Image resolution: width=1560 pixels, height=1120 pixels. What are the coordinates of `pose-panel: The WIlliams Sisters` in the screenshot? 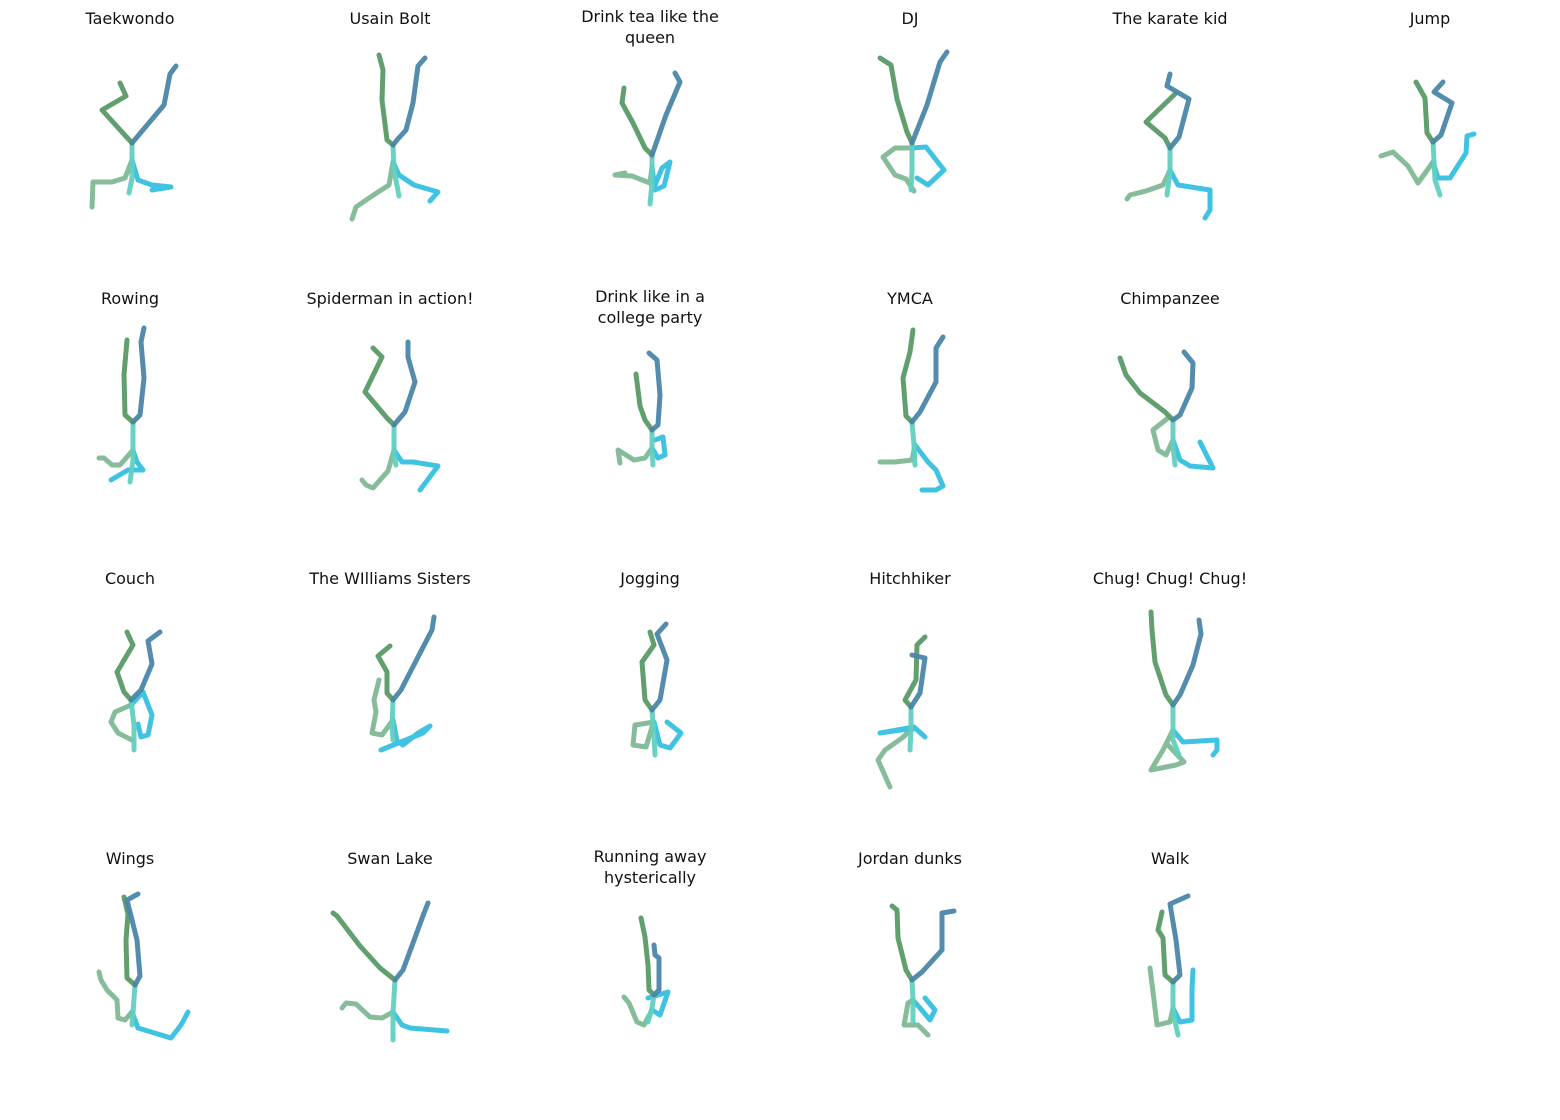 It's located at (390, 700).